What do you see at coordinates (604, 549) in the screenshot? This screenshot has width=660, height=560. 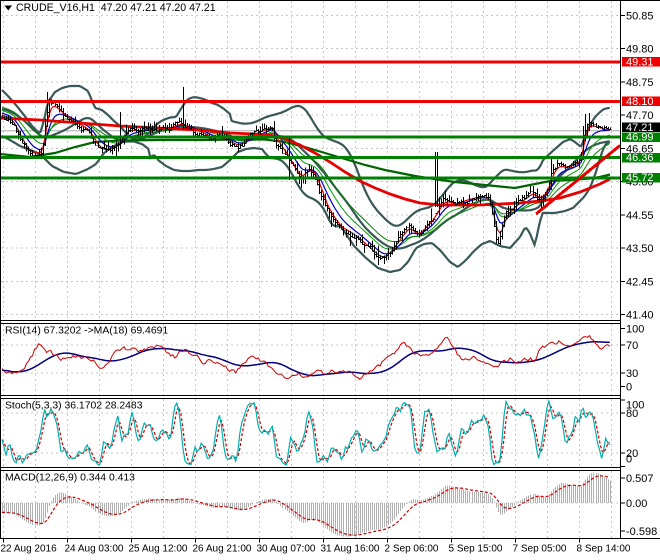 I see `svg-text: 8 Sep 14:00` at bounding box center [604, 549].